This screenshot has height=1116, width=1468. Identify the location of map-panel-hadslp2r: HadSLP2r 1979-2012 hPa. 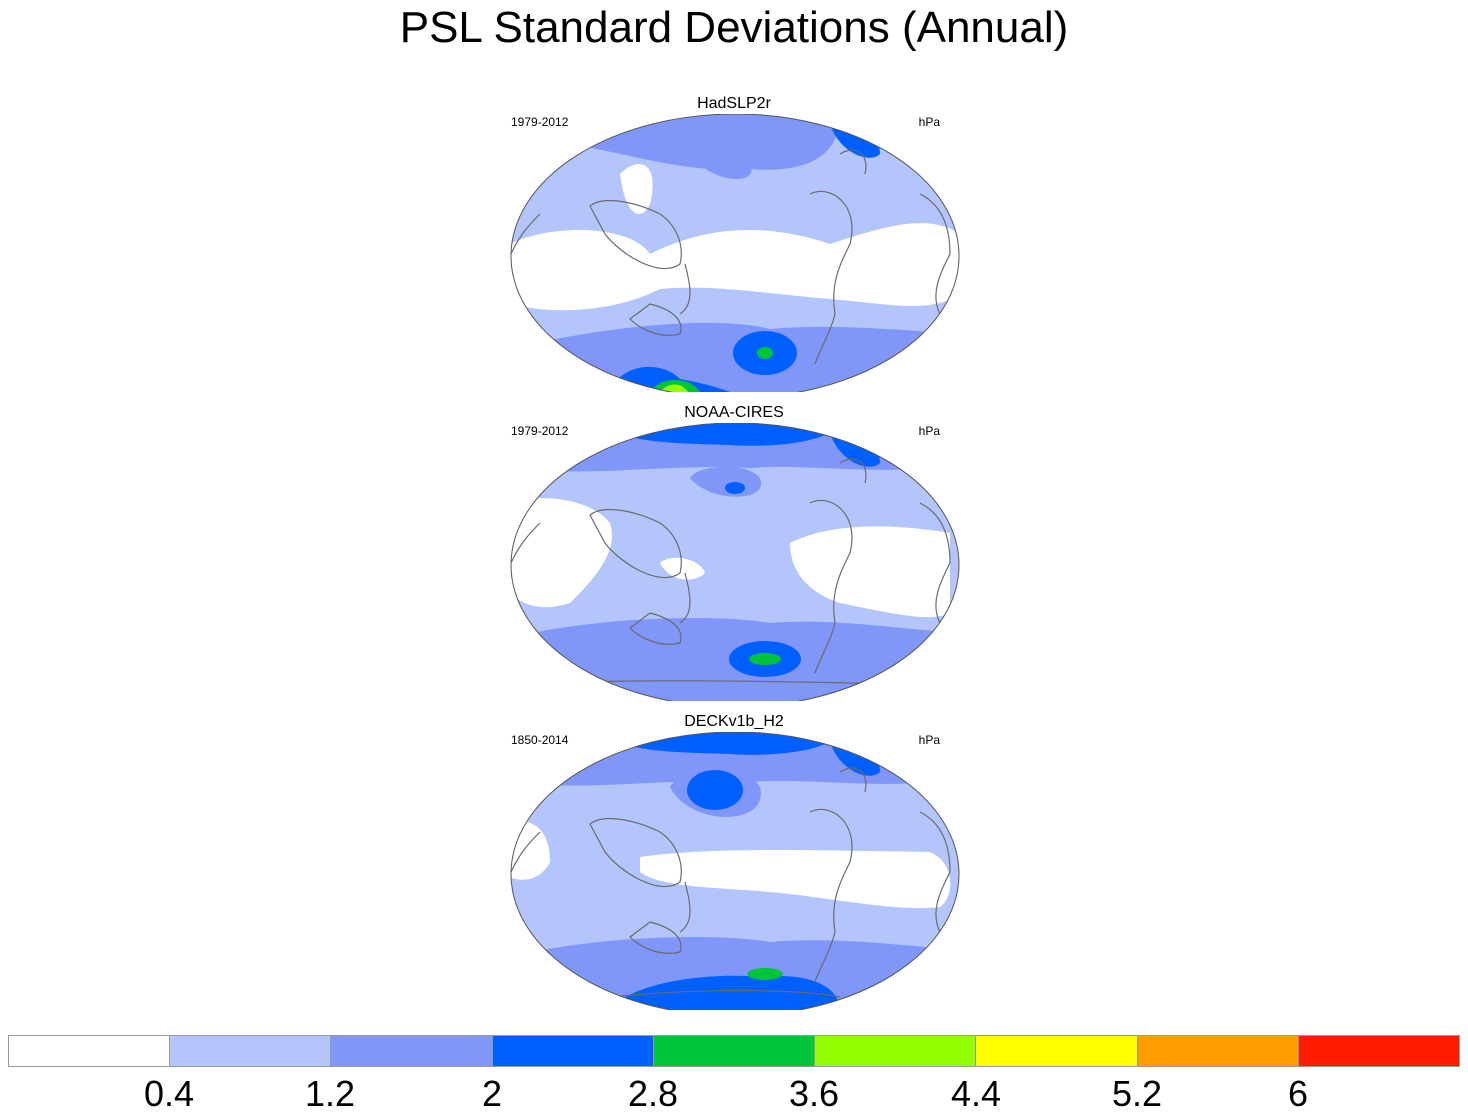
(734, 243).